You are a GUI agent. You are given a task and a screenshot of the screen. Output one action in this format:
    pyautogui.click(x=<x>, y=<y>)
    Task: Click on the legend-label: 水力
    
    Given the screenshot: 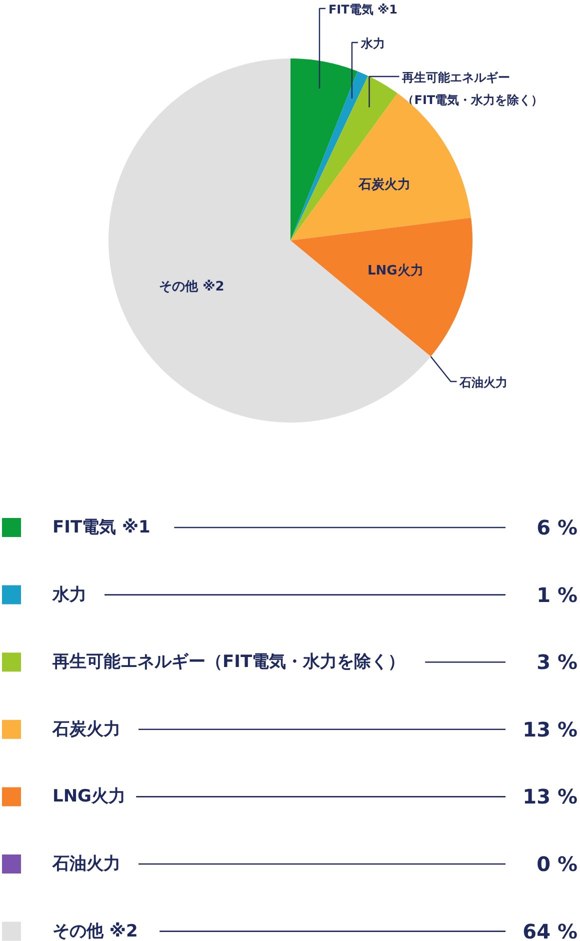 What is the action you would take?
    pyautogui.click(x=69, y=594)
    